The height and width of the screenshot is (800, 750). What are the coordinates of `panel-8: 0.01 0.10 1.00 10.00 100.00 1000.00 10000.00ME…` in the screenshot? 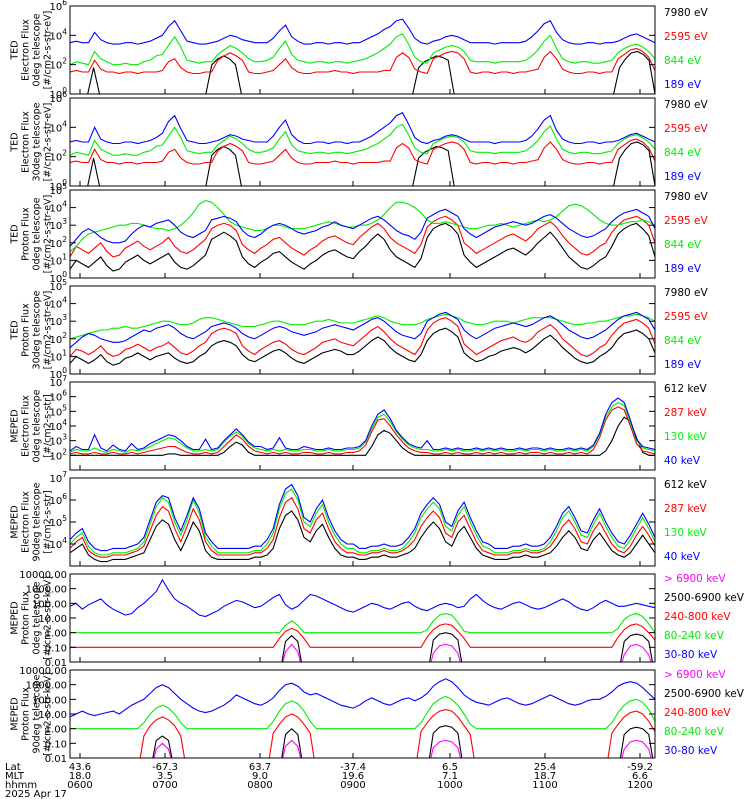 It's located at (377, 715).